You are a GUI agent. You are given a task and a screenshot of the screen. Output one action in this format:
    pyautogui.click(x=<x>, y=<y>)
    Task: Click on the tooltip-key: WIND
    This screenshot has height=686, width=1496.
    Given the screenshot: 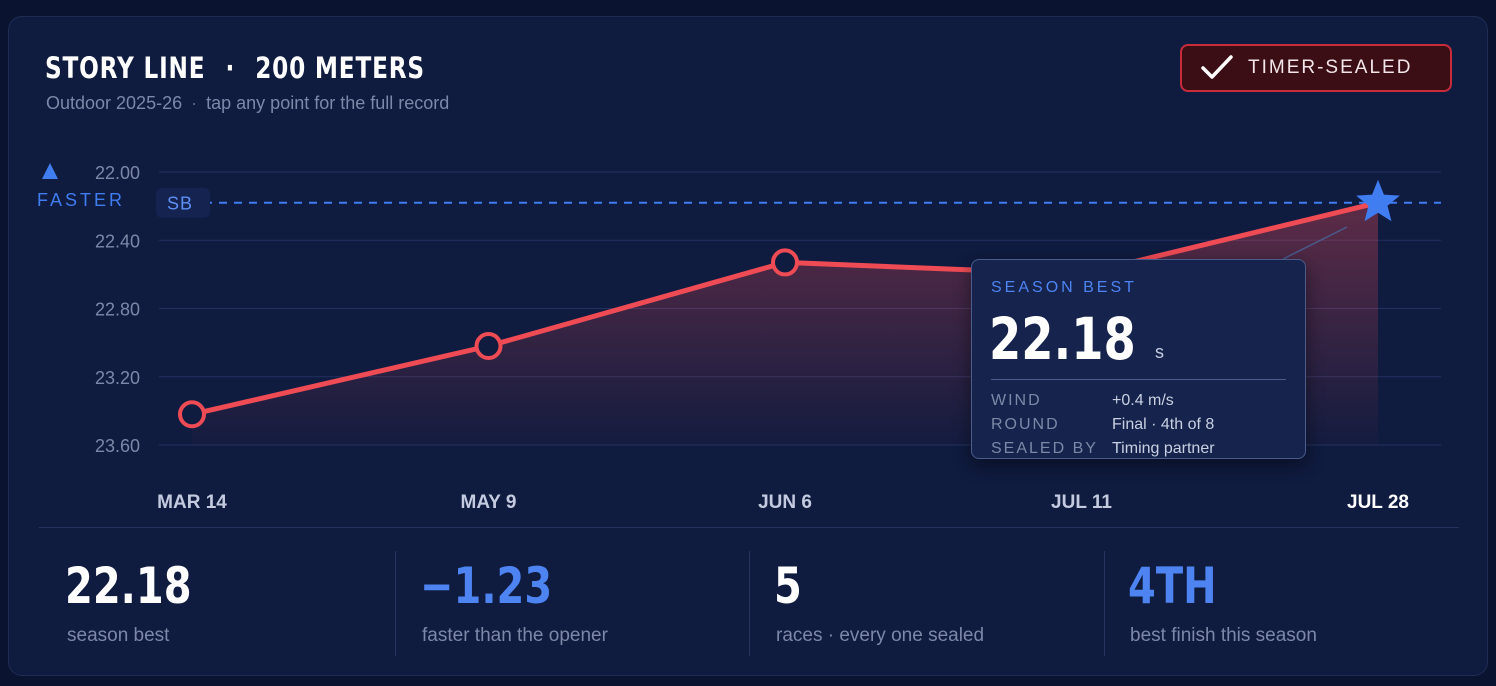 What is the action you would take?
    pyautogui.click(x=1016, y=400)
    